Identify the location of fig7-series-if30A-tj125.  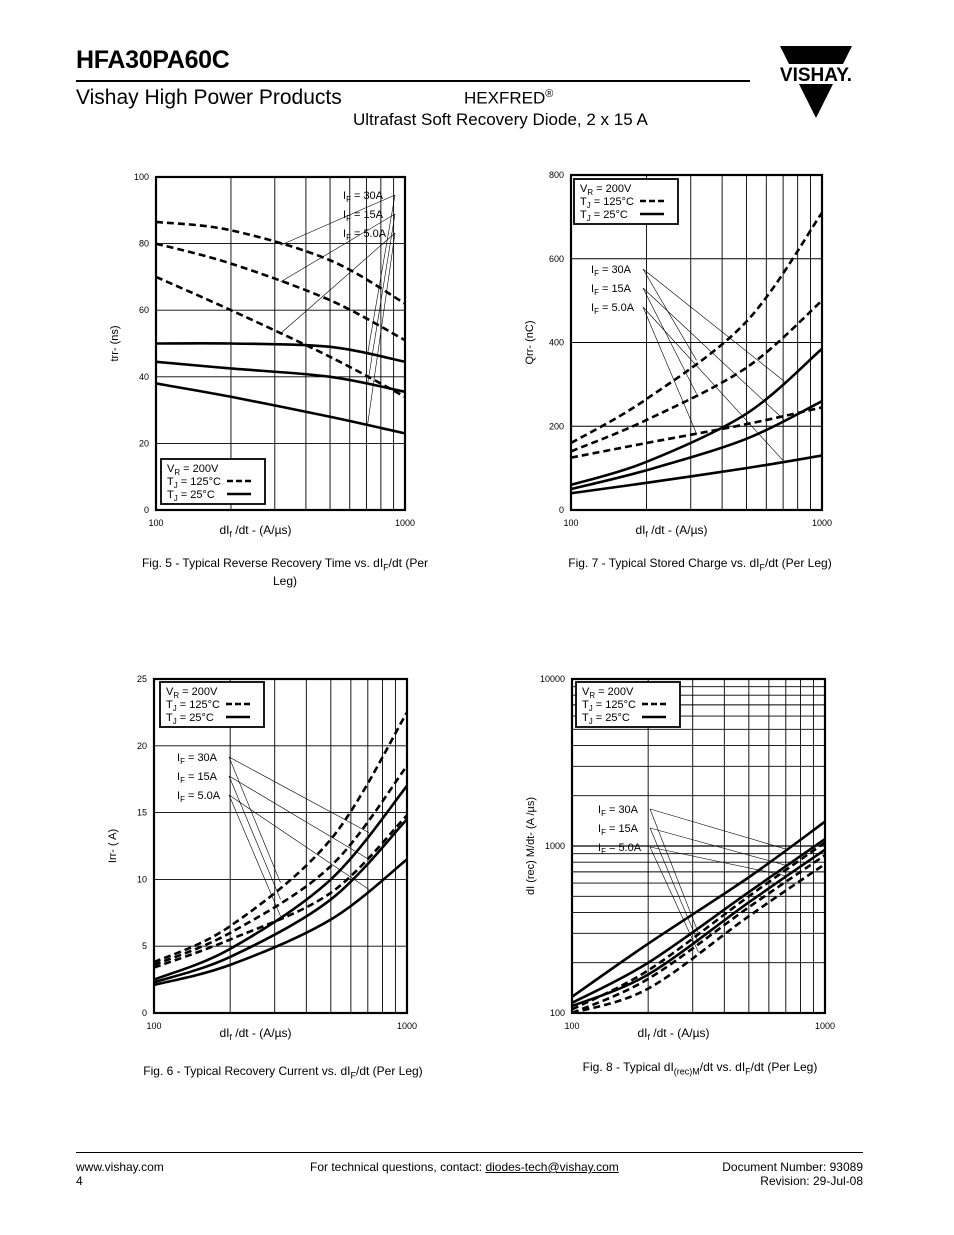
(696, 328).